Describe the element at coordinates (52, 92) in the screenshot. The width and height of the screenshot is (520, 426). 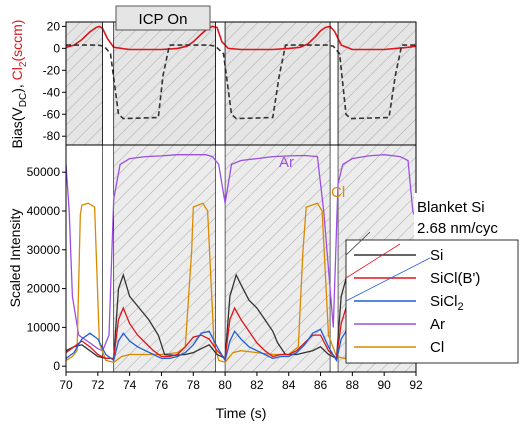
I see `top-y-tick-label: -40` at that location.